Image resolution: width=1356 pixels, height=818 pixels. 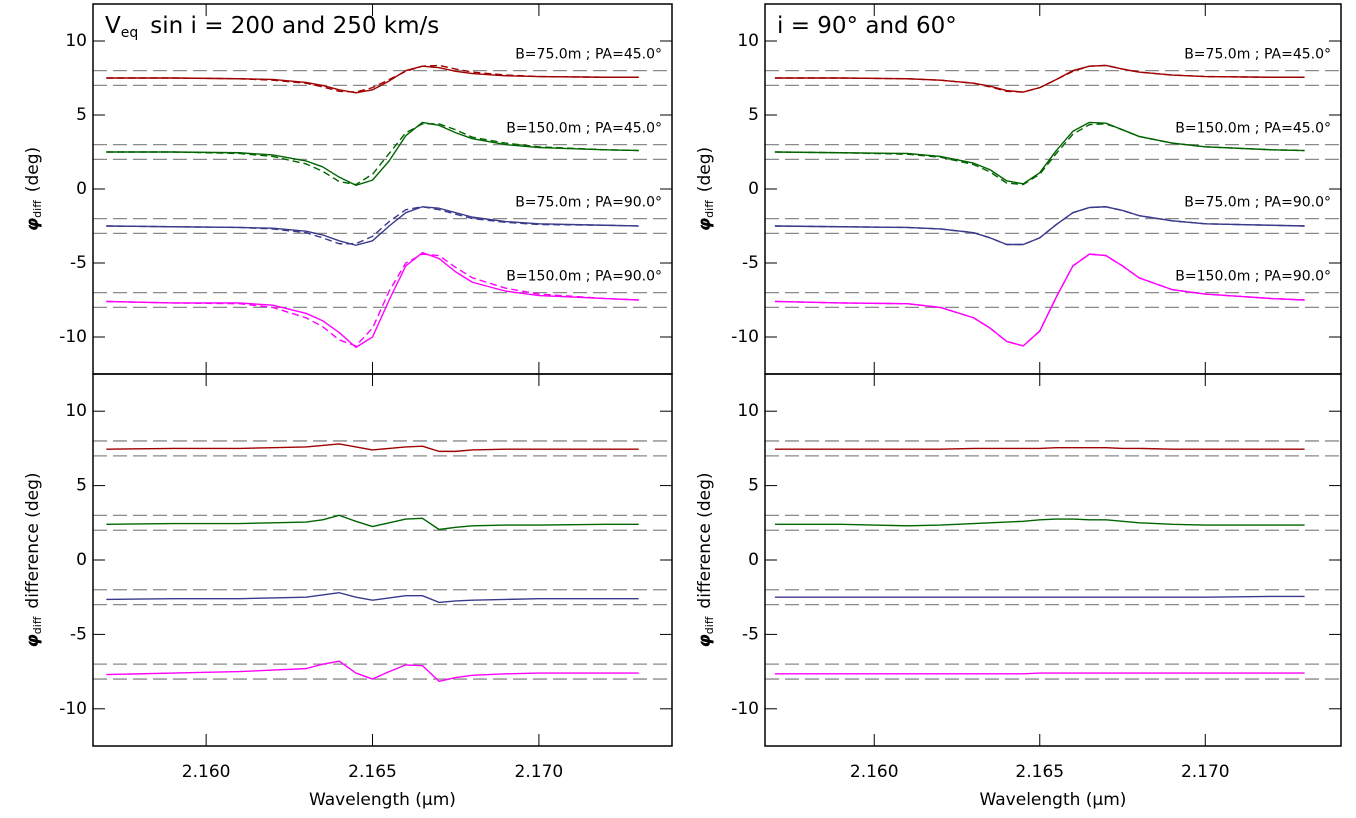 What do you see at coordinates (130, 33) in the screenshot?
I see `title-subscript: eq` at bounding box center [130, 33].